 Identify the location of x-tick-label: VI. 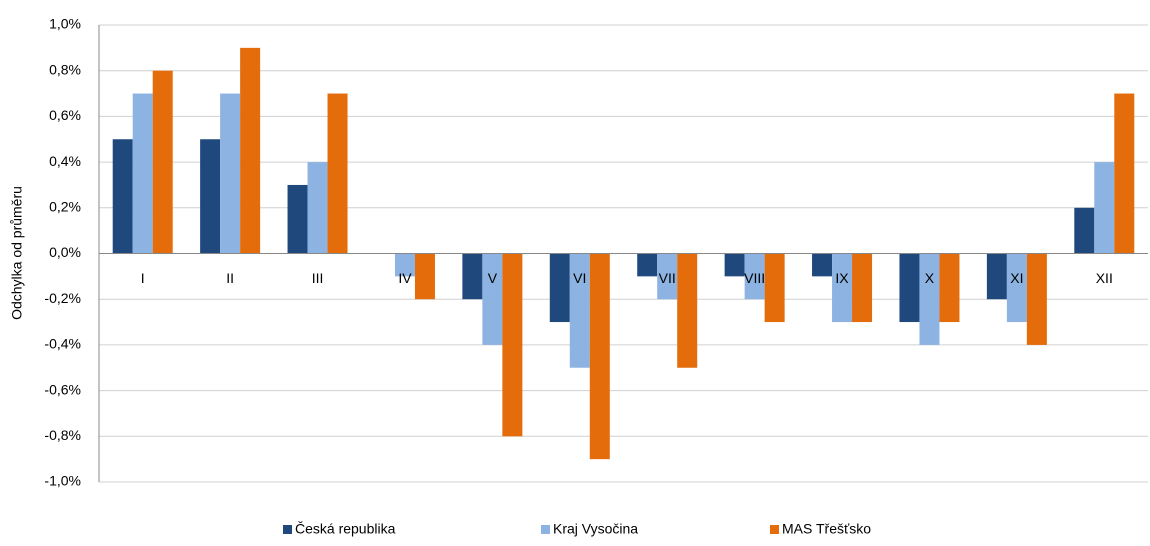
(579, 278).